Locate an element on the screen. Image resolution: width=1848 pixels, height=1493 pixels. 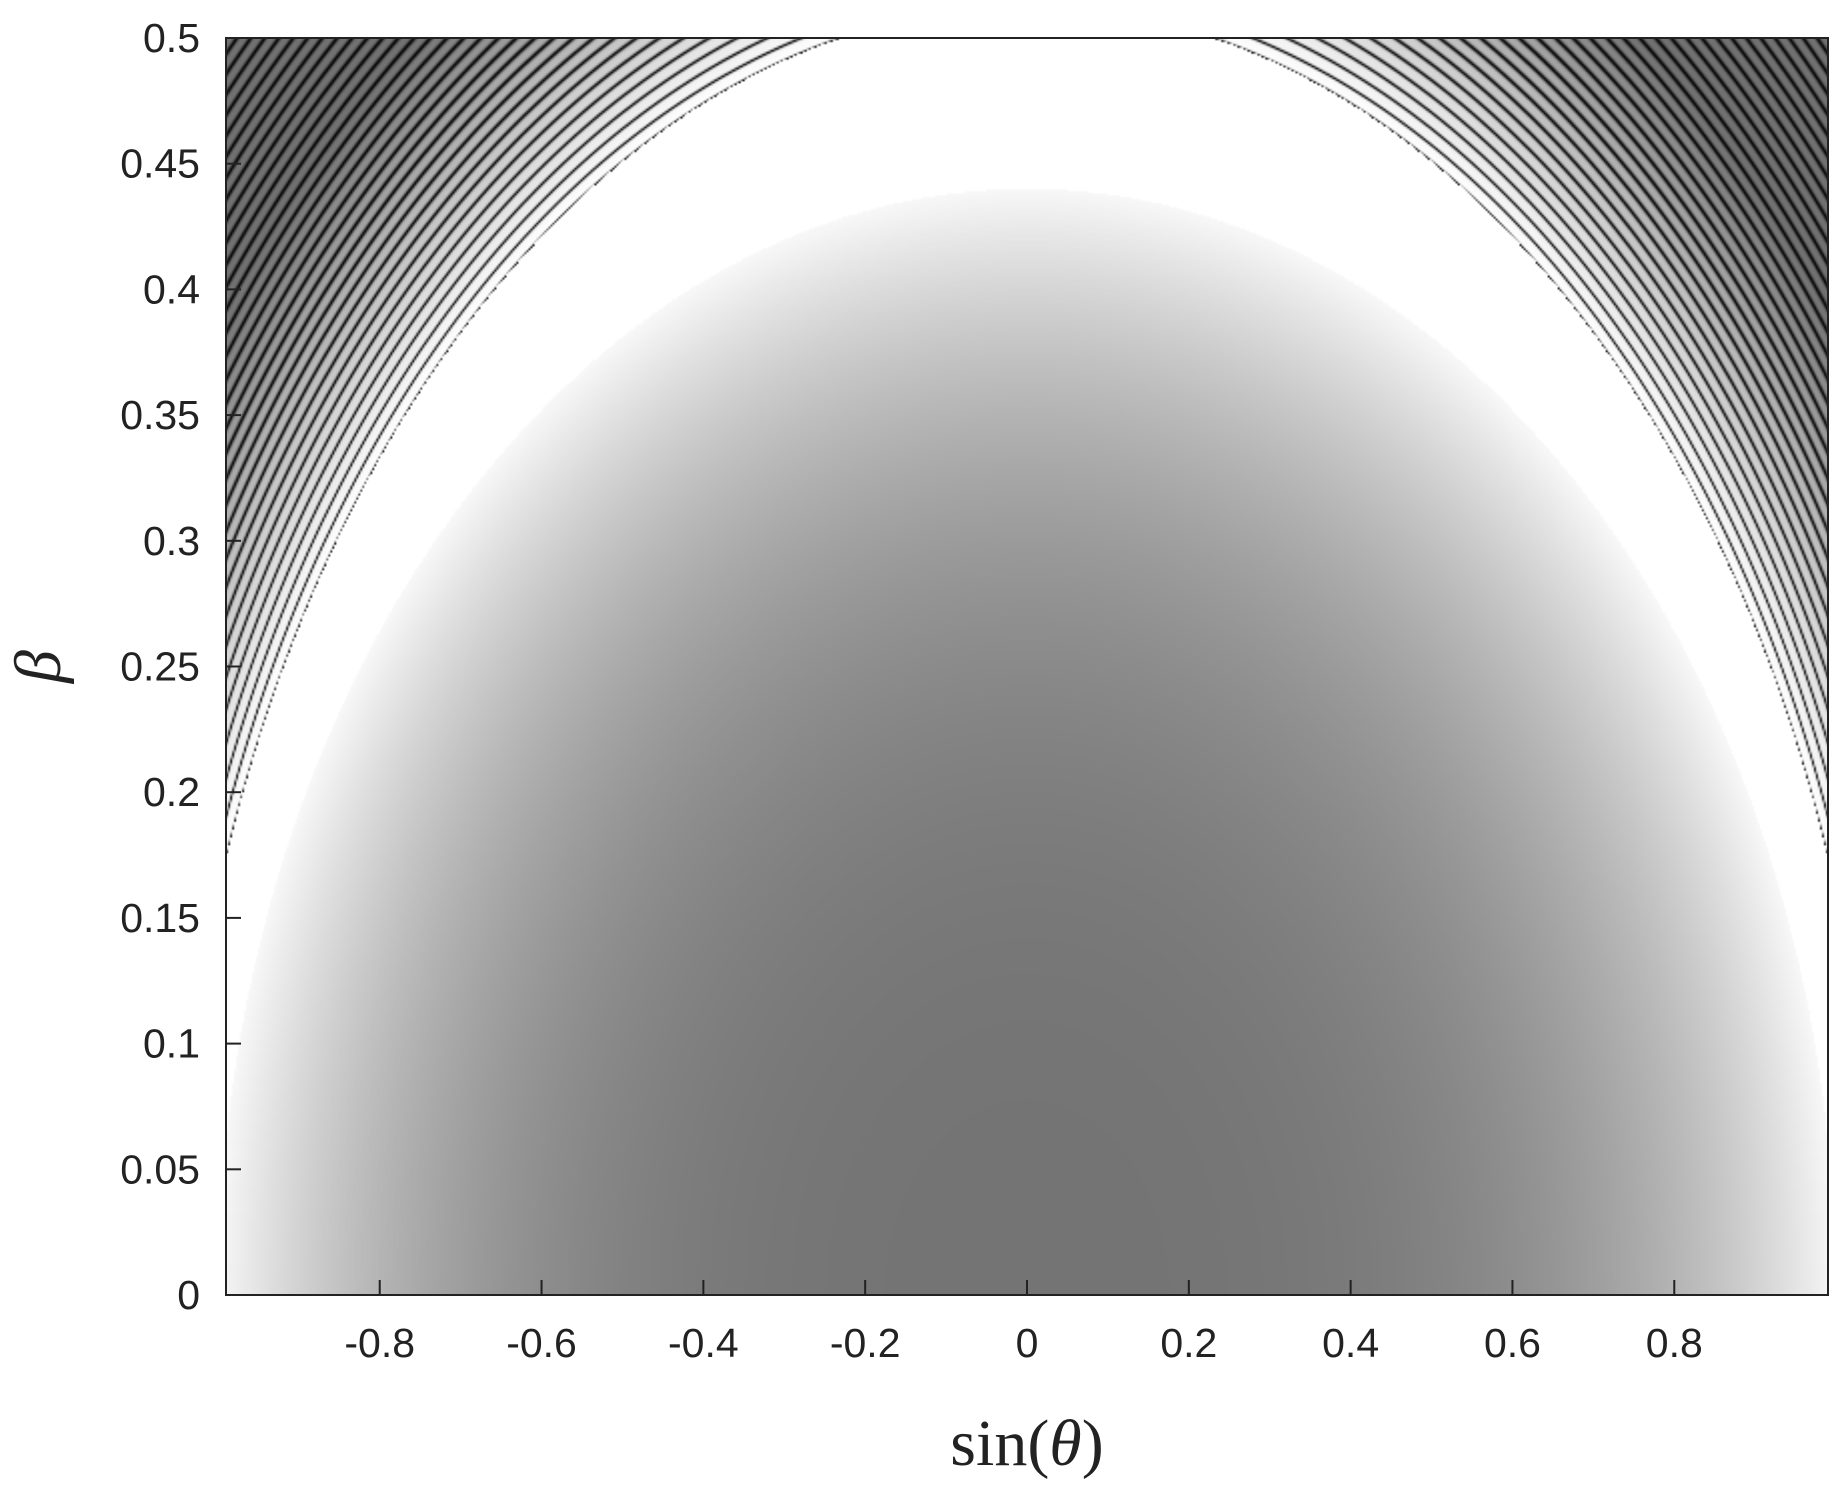
x-axis-label-prefix: sin( is located at coordinates (999, 1443).